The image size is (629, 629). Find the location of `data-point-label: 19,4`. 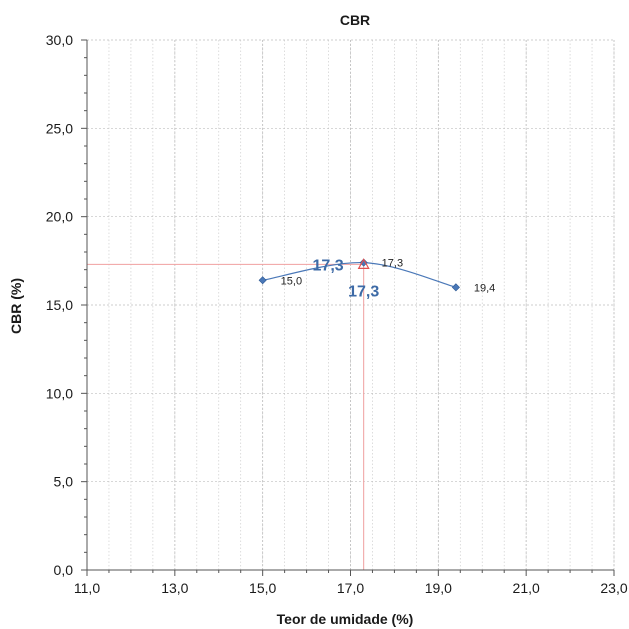

data-point-label: 19,4 is located at coordinates (484, 288).